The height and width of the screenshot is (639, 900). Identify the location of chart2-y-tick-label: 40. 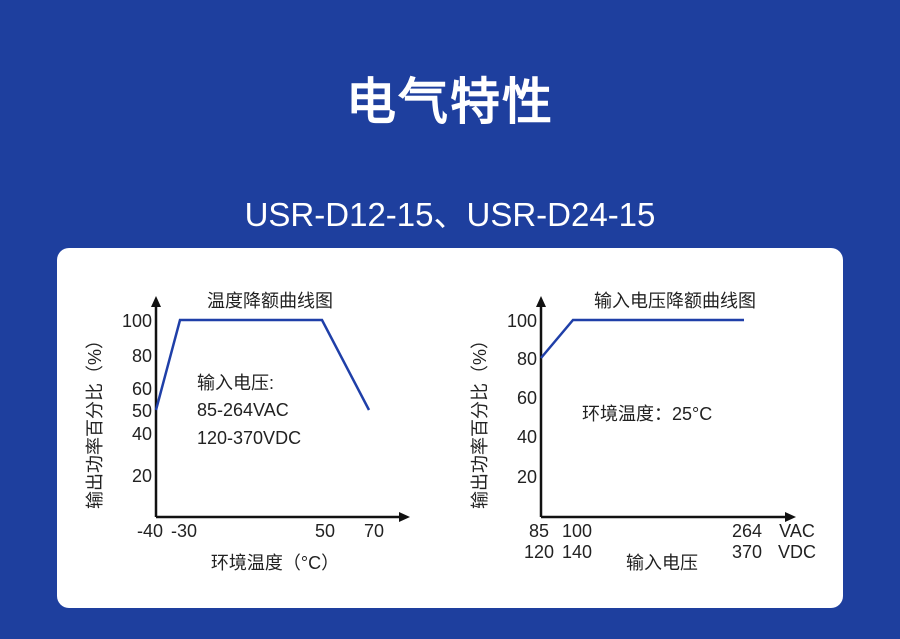
(527, 437).